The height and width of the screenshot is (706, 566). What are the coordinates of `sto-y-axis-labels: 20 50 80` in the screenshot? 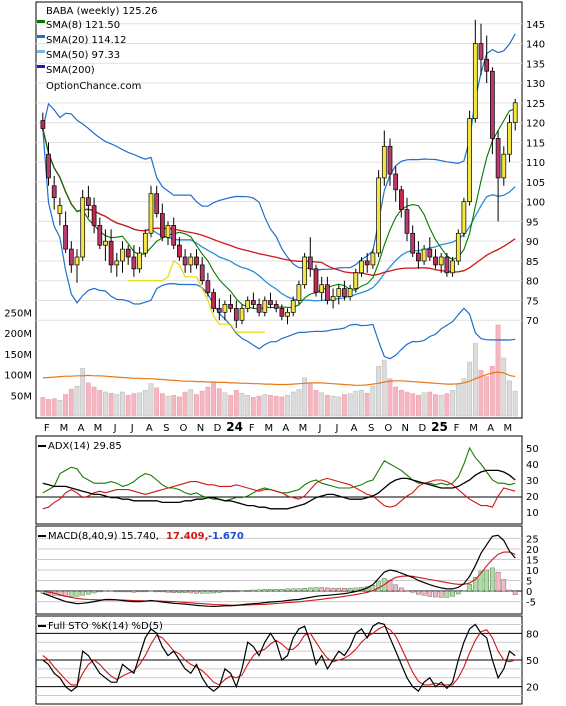 It's located at (532, 661).